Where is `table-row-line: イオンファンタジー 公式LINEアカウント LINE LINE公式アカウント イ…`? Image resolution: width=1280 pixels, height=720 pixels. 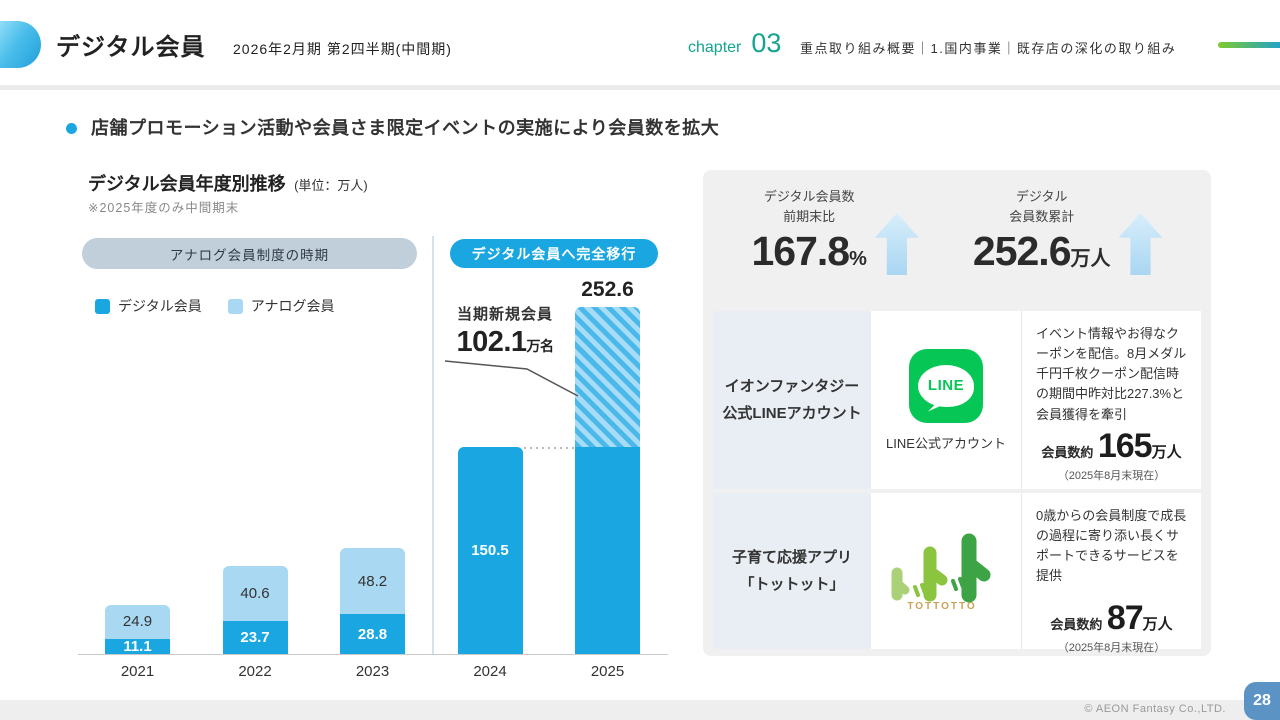
table-row-line: イオンファンタジー 公式LINEアカウント LINE LINE公式アカウント イ… is located at coordinates (957, 400).